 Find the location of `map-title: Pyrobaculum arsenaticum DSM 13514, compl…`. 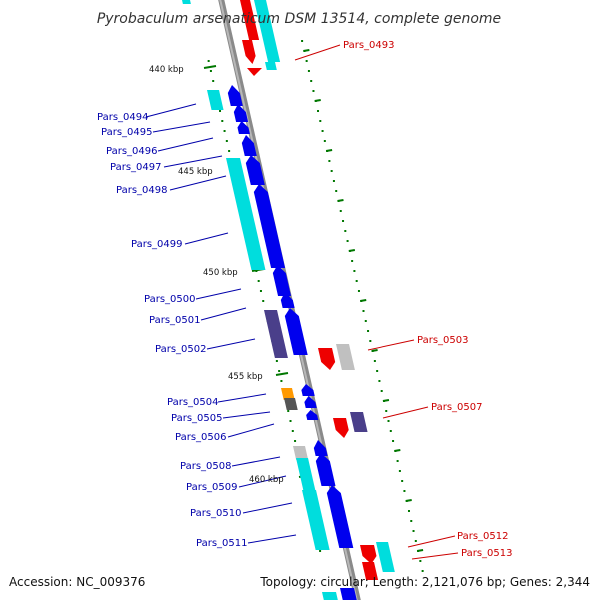

map-title: Pyrobaculum arsenaticum DSM 13514, compl… is located at coordinates (299, 19).